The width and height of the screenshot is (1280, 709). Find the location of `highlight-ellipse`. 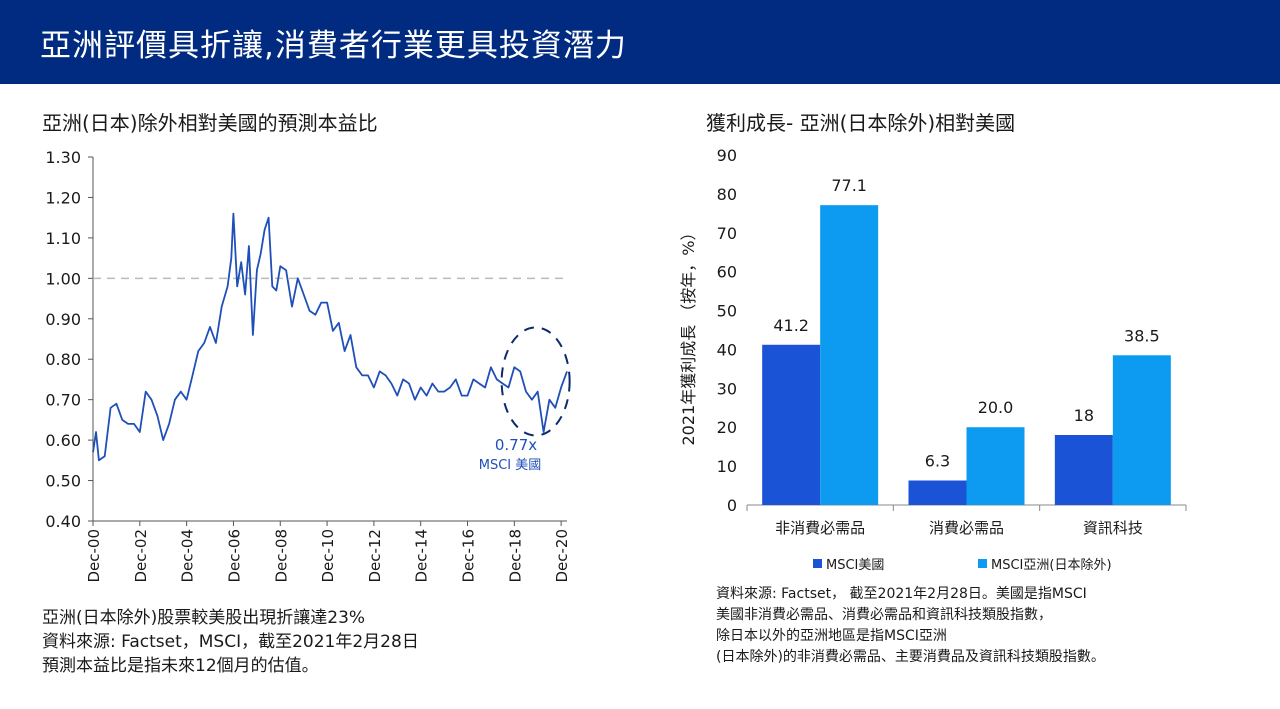

highlight-ellipse is located at coordinates (535, 381).